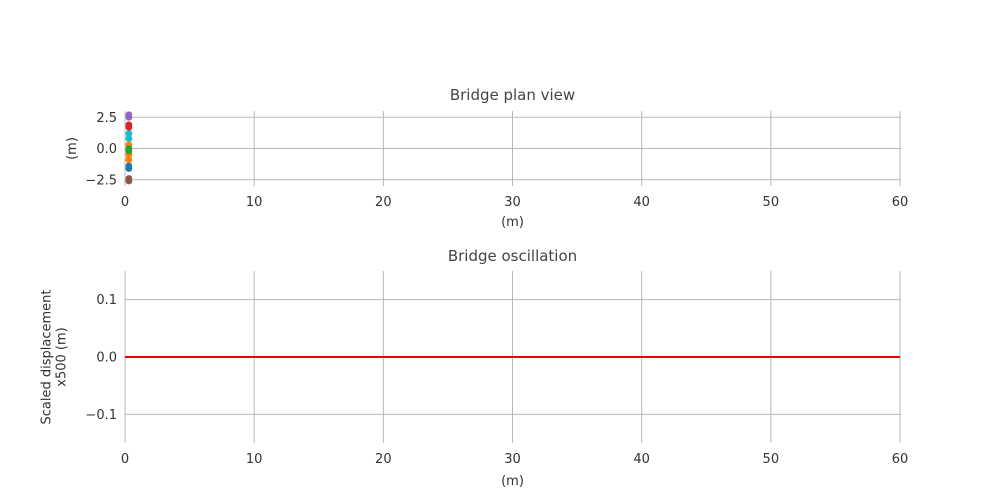  Describe the element at coordinates (512, 95) in the screenshot. I see `chart-title: Bridge plan view` at that location.